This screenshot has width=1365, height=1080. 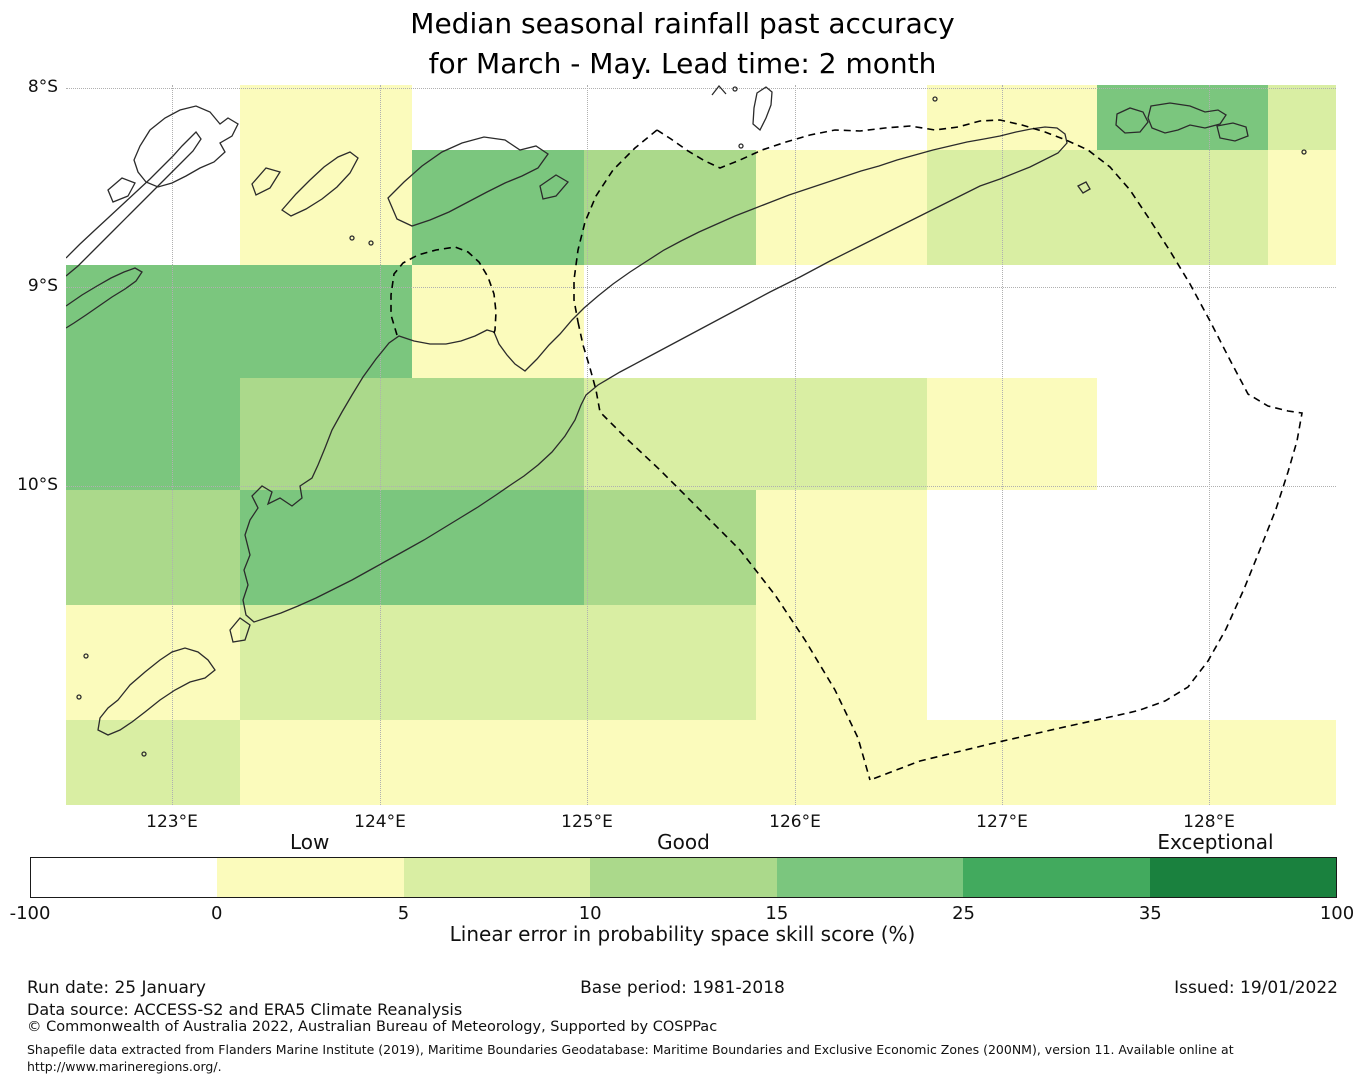 I want to click on coastline-atauro, so click(x=762, y=109).